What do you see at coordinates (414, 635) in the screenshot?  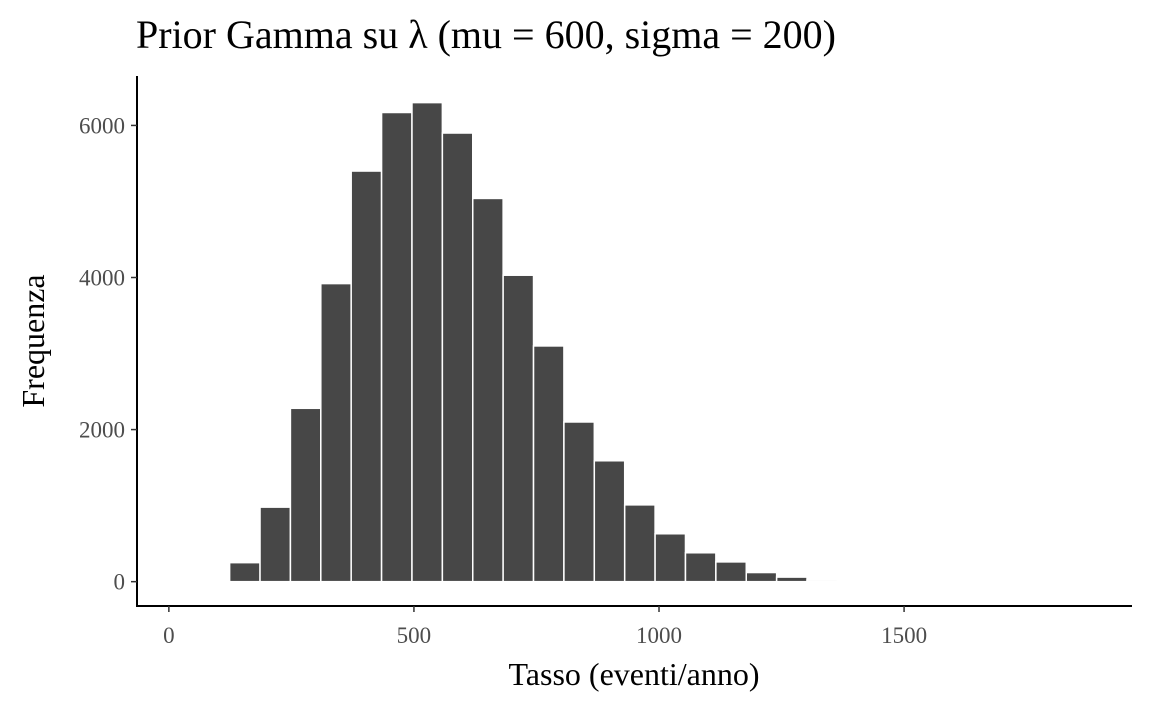 I see `x-tick-label: 500` at bounding box center [414, 635].